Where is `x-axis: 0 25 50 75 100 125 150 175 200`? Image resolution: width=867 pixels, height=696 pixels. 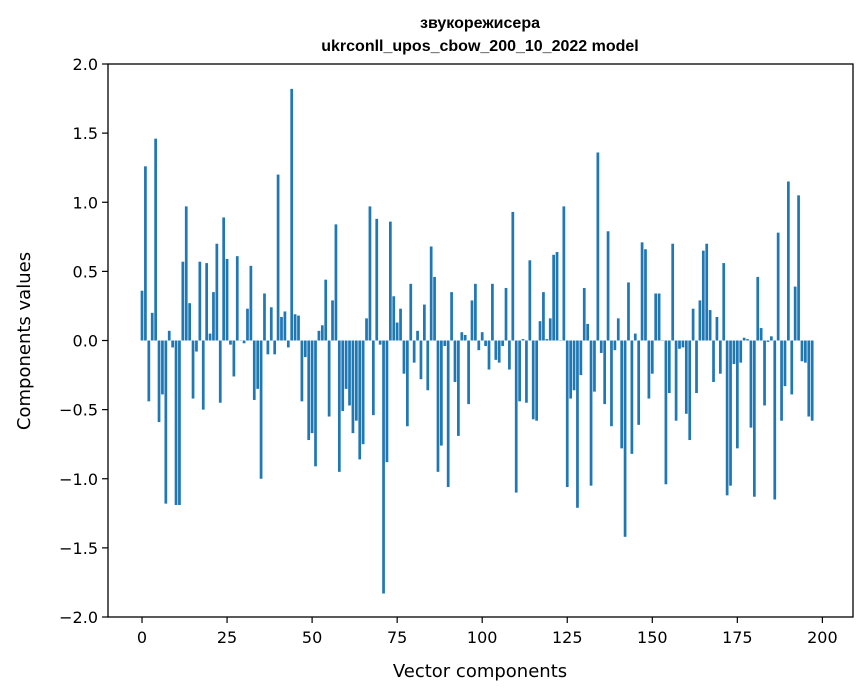 x-axis: 0 25 50 75 100 125 150 175 200 is located at coordinates (487, 632).